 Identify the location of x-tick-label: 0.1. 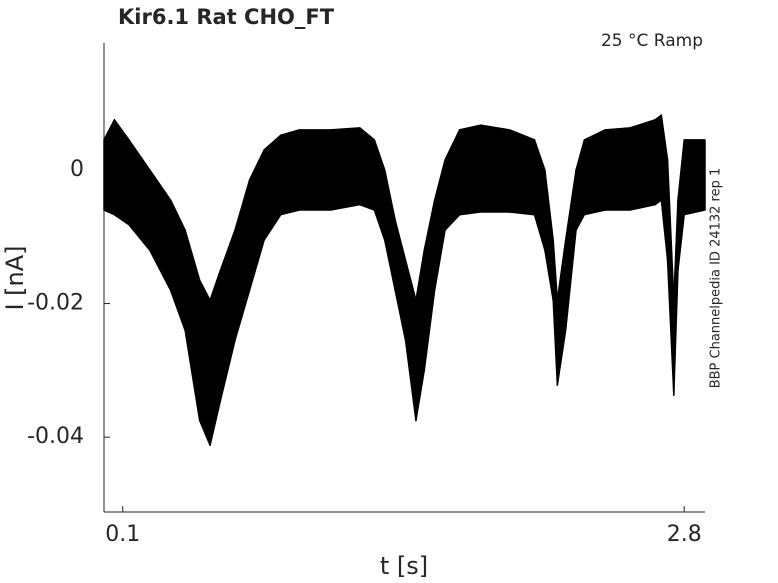
(122, 534).